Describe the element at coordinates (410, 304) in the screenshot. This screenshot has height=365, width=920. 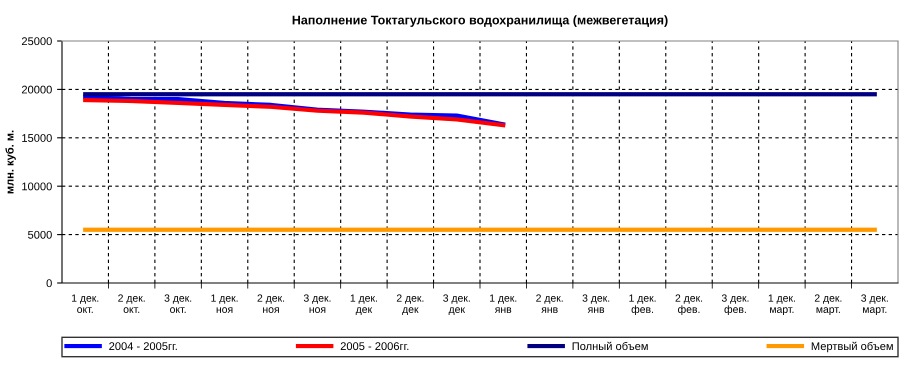
I see `x-tick-label: 2 дек. дек` at that location.